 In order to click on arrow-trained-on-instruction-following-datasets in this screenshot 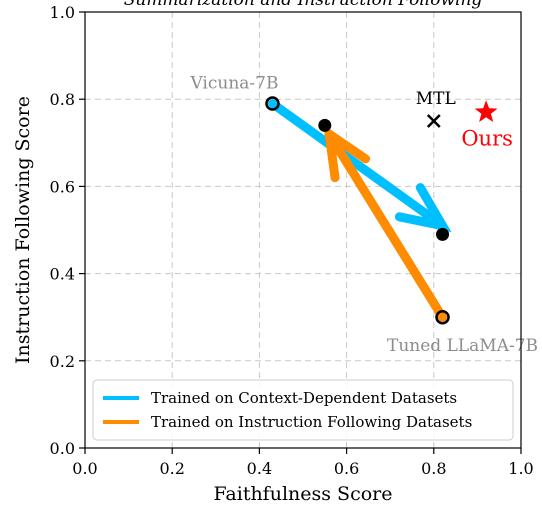, I will do `click(385, 223)`.